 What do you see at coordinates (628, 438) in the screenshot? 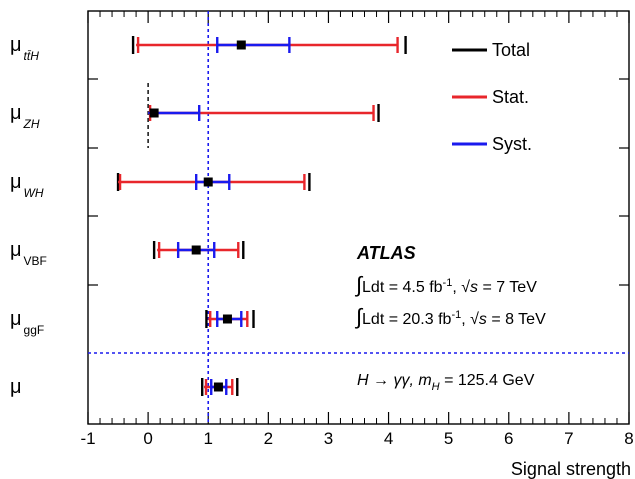
I see `x-tick-label: 8` at bounding box center [628, 438].